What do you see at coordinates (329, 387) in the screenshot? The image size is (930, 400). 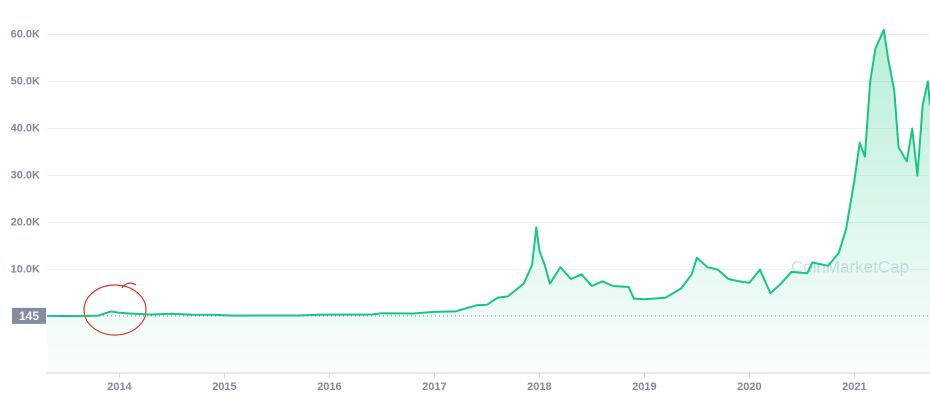 I see `x-tick-label: 2016` at bounding box center [329, 387].